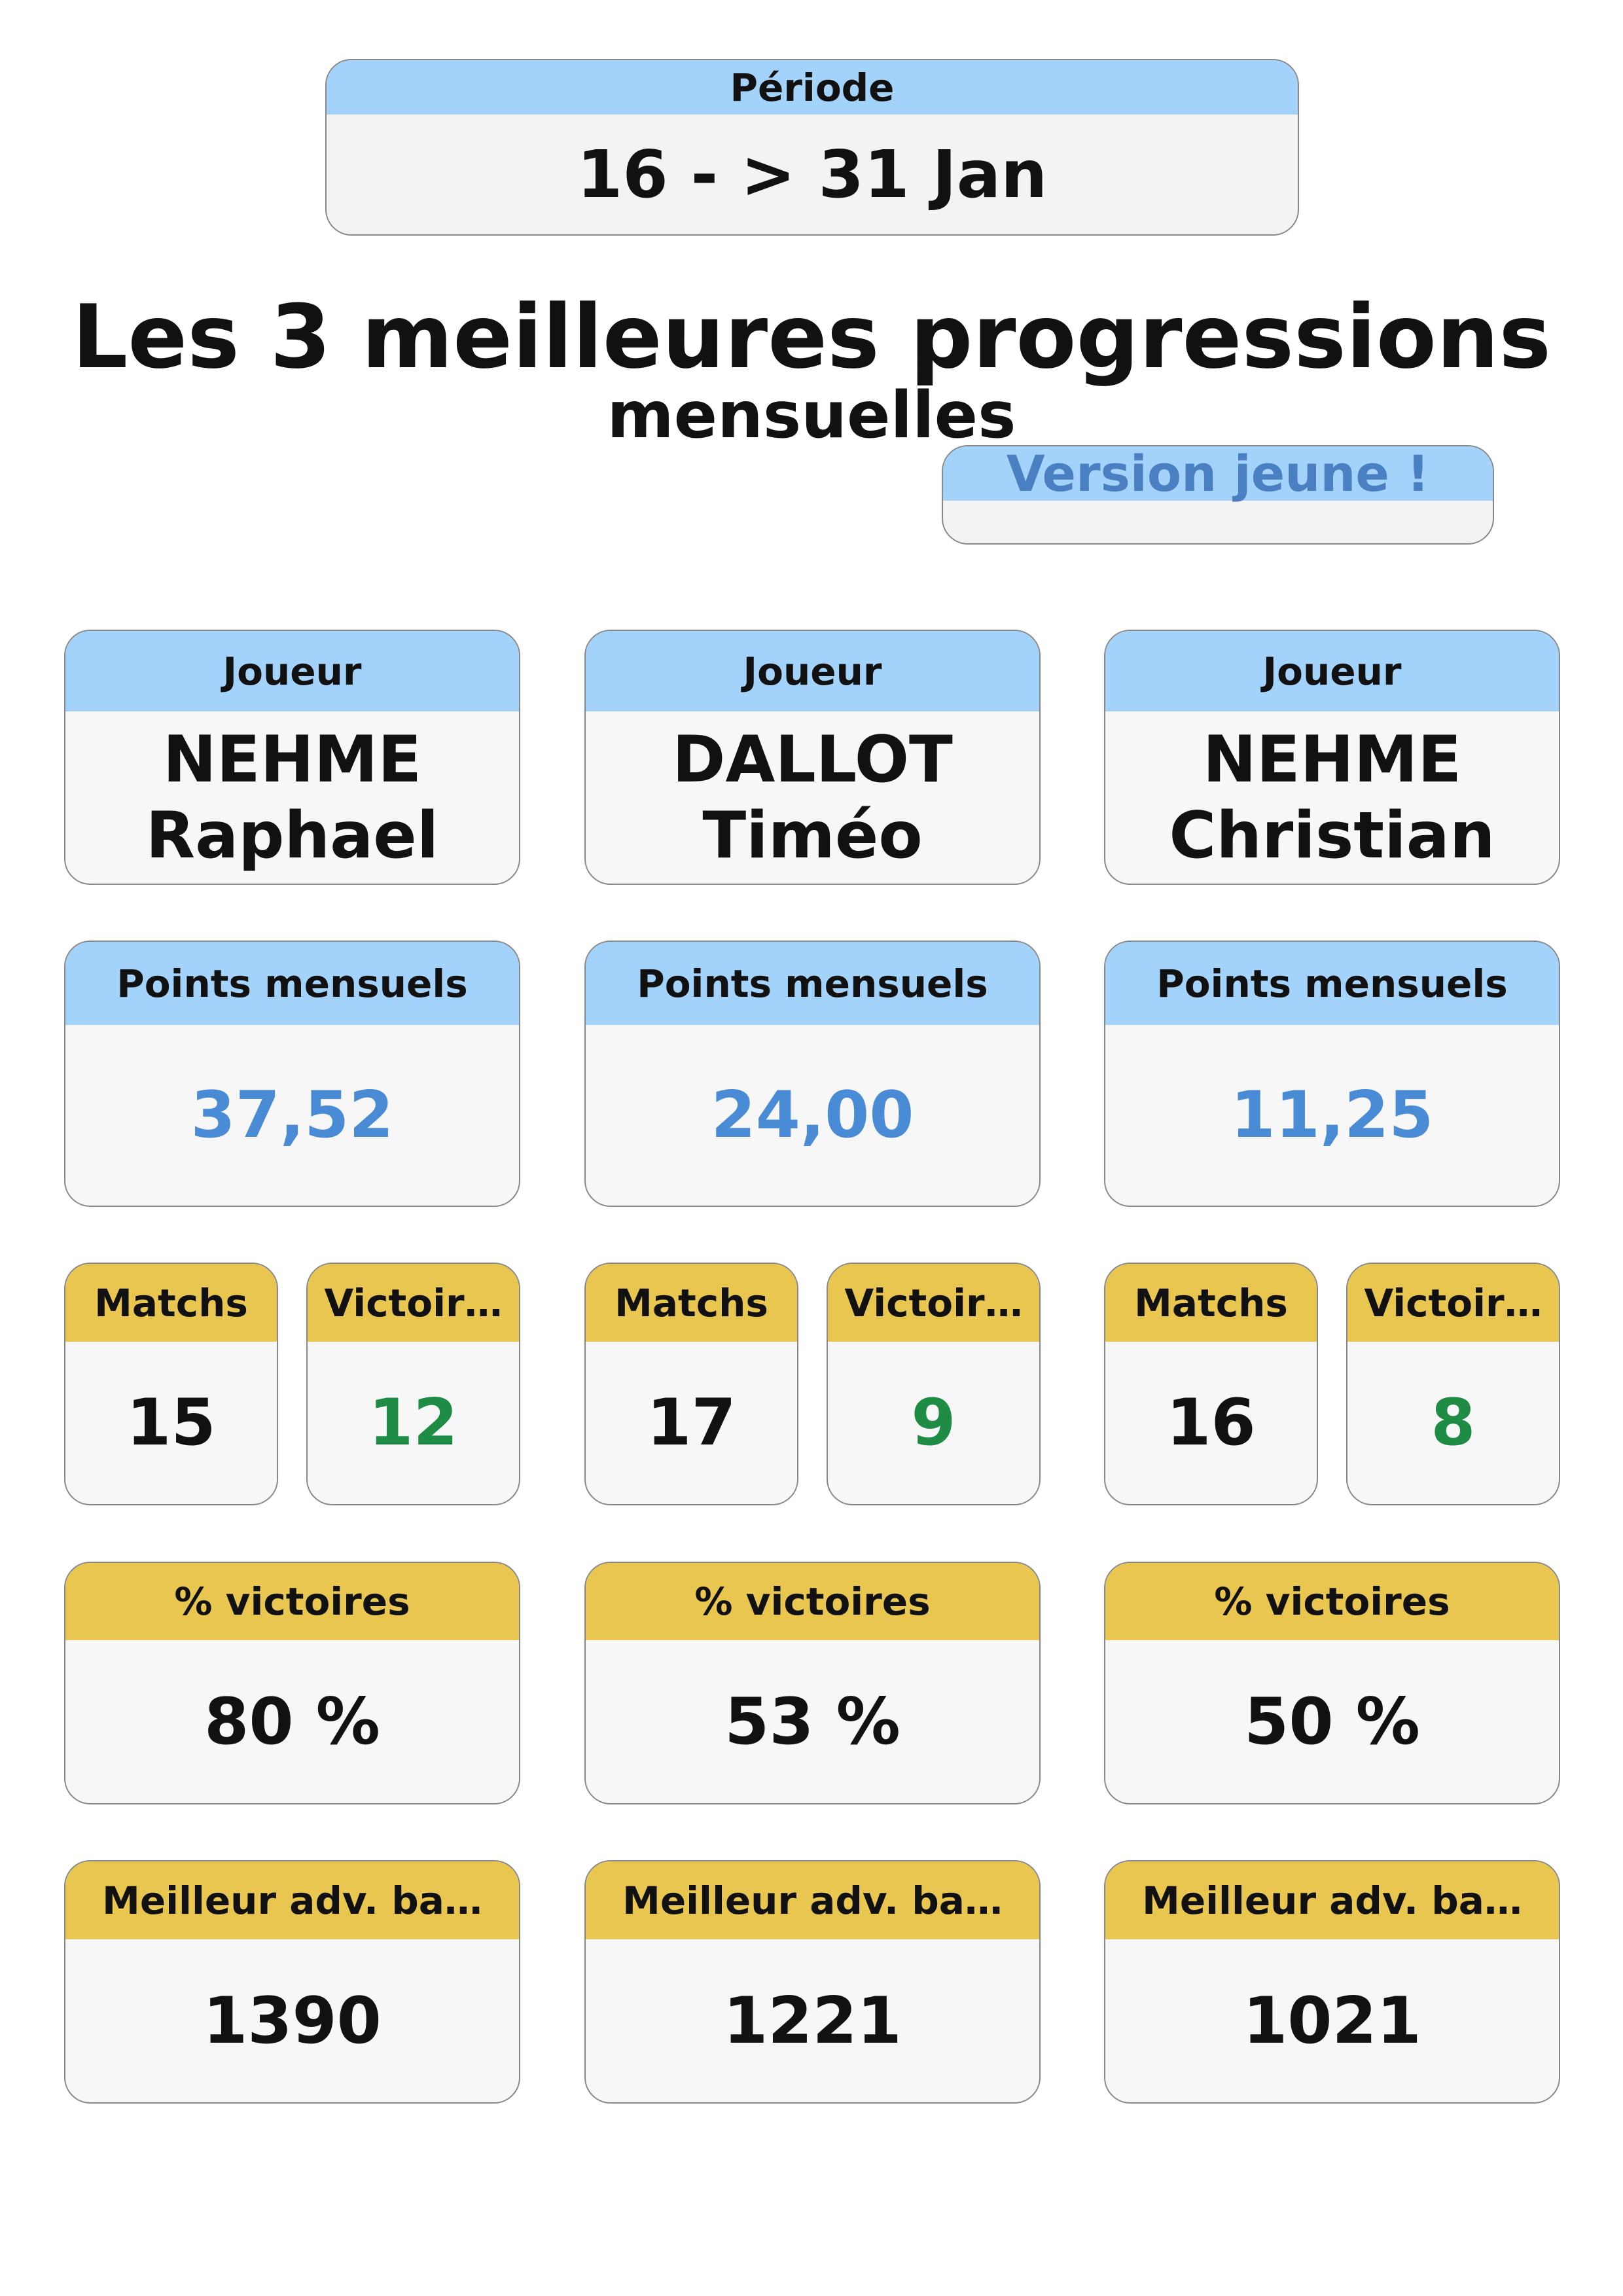  I want to click on wins-value-box: 8, so click(1453, 1423).